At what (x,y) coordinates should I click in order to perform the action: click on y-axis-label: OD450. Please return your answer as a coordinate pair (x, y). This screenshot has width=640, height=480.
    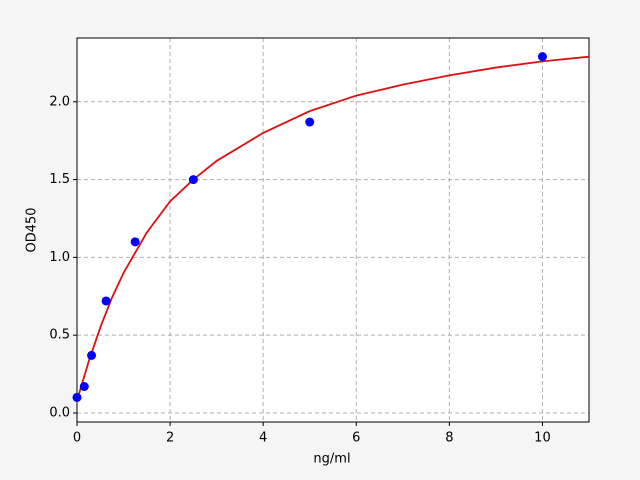
    Looking at the image, I should click on (32, 229).